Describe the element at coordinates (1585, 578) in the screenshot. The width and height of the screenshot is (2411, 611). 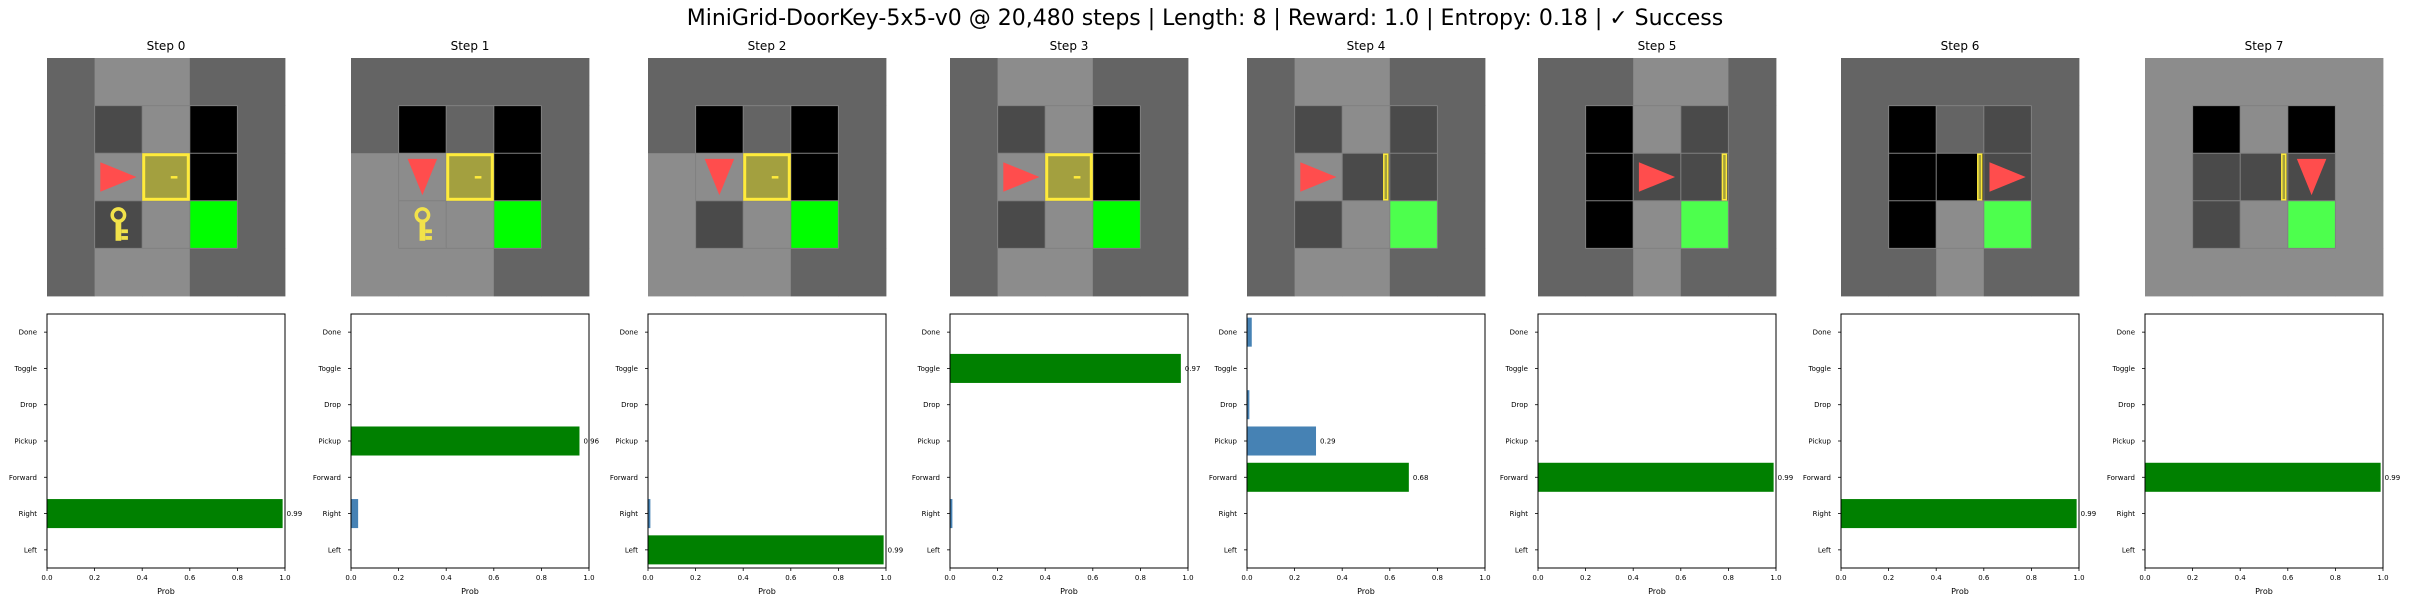
I see `xtick-label: 0.2` at that location.